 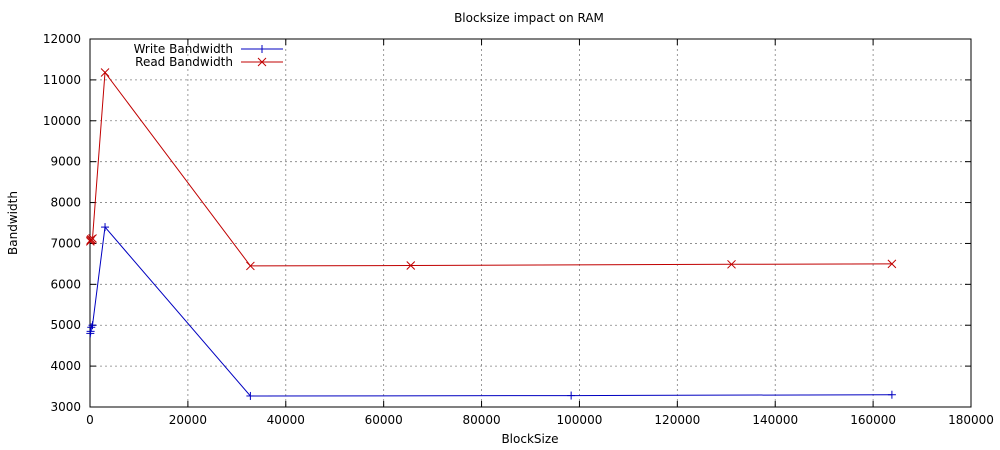 I want to click on x-tick-label: 160000, so click(x=873, y=420).